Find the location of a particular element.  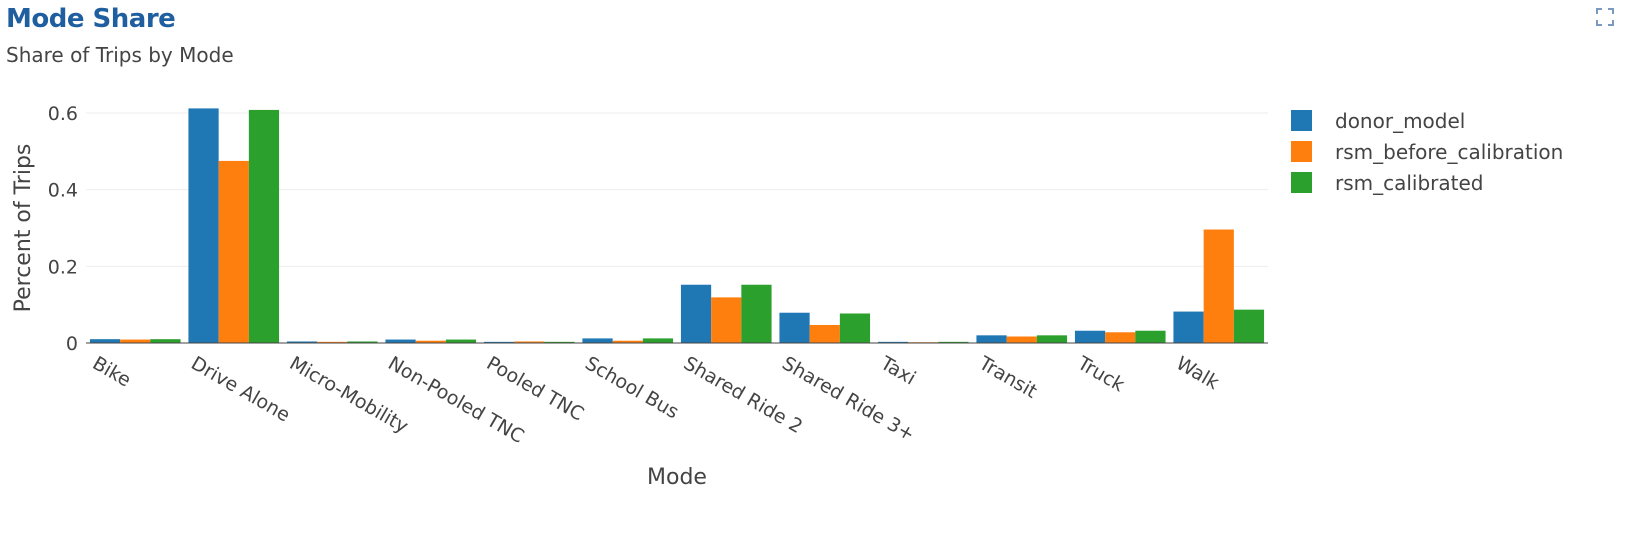

legend-label: donor_model is located at coordinates (1400, 121).